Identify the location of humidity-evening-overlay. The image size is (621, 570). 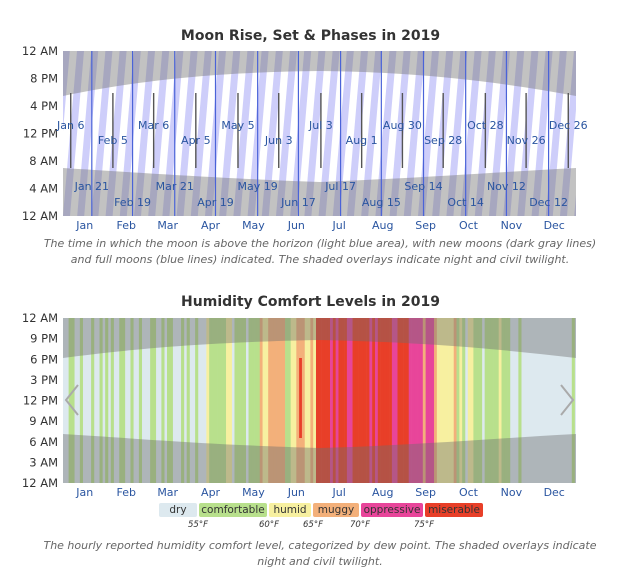
(319, 338).